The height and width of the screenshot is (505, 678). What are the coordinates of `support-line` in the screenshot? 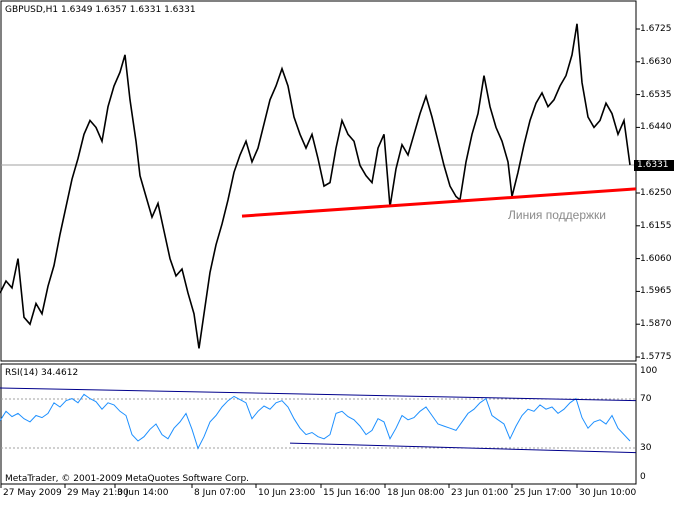 It's located at (439, 202).